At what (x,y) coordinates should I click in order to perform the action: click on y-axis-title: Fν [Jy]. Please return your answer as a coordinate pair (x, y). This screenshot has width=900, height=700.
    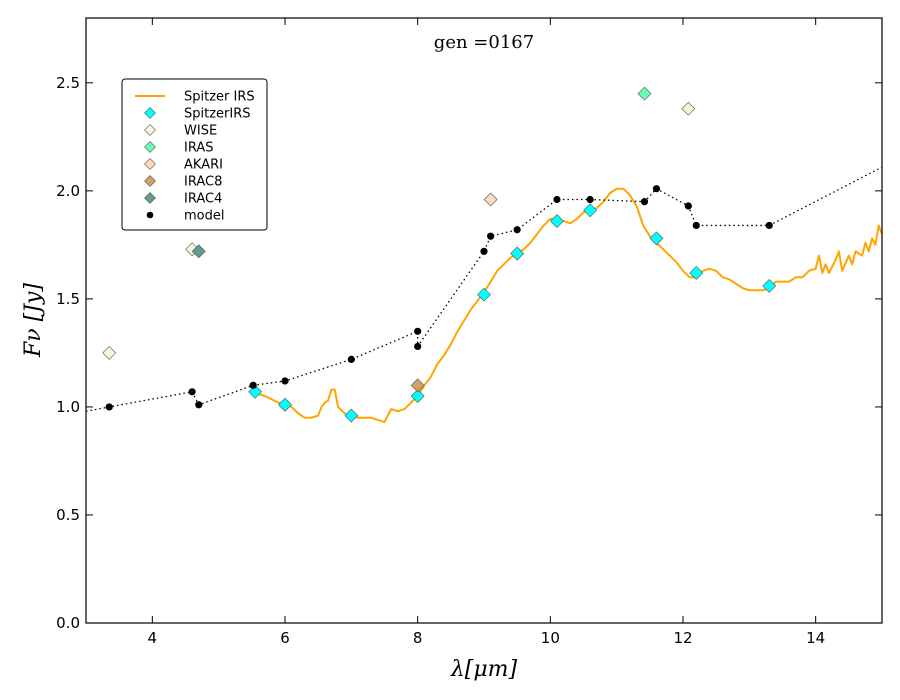
    Looking at the image, I should click on (33, 320).